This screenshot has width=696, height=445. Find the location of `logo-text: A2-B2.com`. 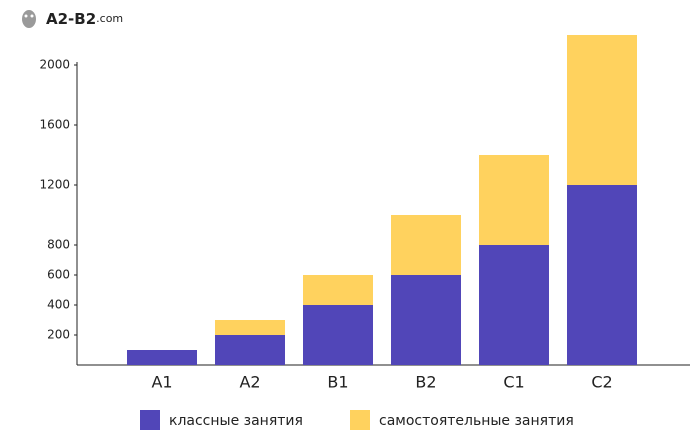

logo-text: A2-B2.com is located at coordinates (84, 19).